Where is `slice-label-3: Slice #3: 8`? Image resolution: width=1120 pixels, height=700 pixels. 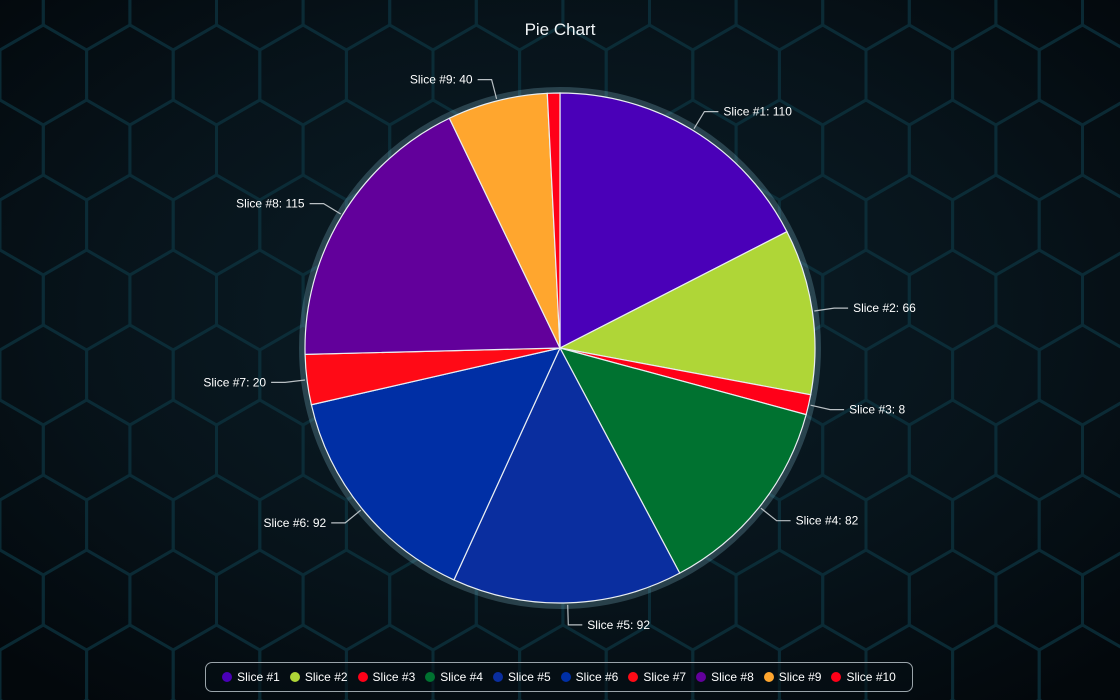 slice-label-3: Slice #3: 8 is located at coordinates (877, 410).